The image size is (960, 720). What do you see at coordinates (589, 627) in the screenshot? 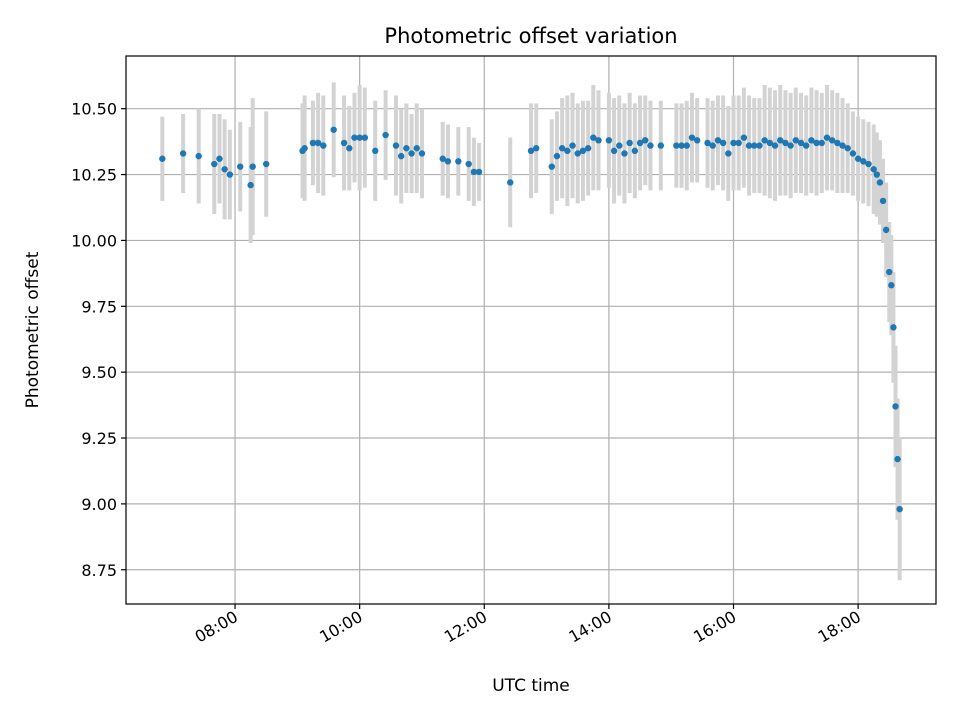
I see `x-tick-label: 14:00` at bounding box center [589, 627].